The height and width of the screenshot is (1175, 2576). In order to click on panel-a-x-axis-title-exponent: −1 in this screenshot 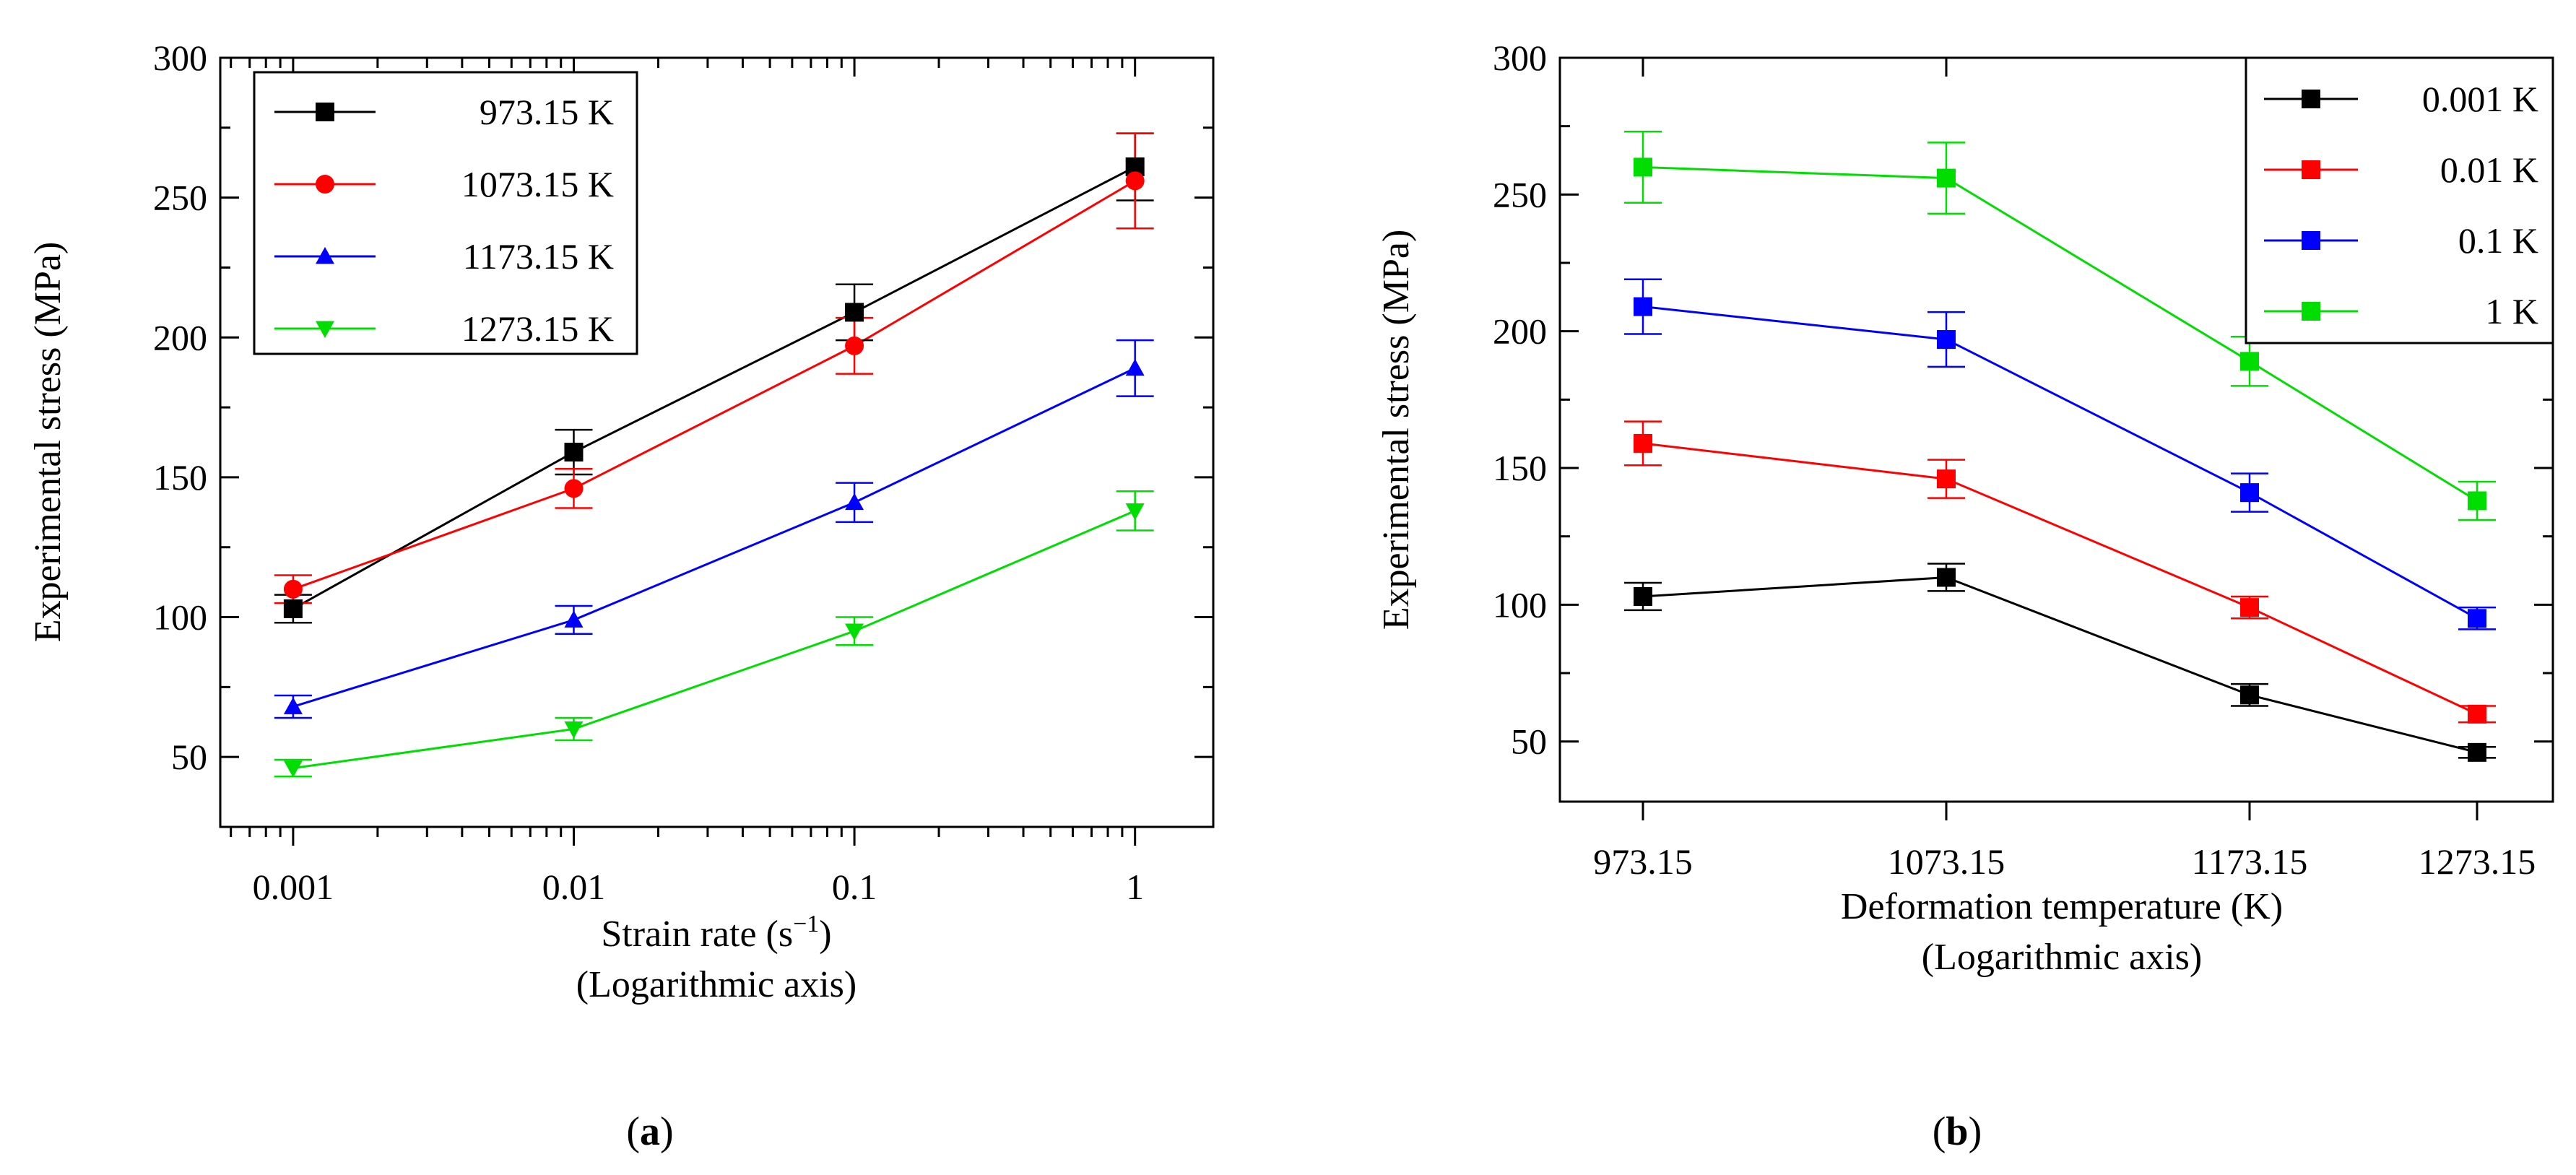, I will do `click(806, 924)`.